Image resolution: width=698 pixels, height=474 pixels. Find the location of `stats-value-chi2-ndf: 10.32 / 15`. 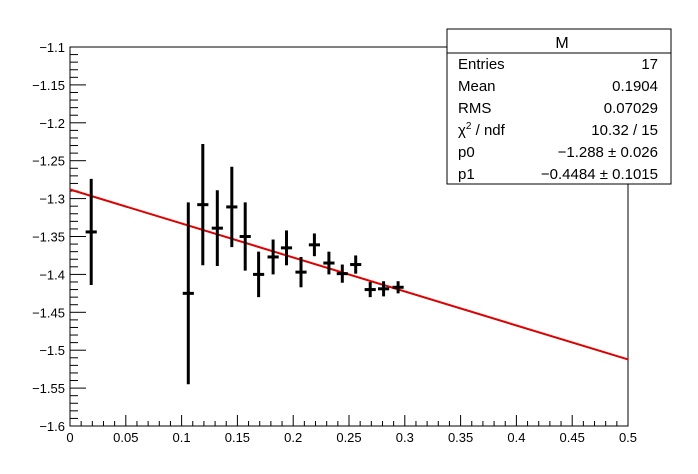

stats-value-chi2-ndf: 10.32 / 15 is located at coordinates (624, 130).